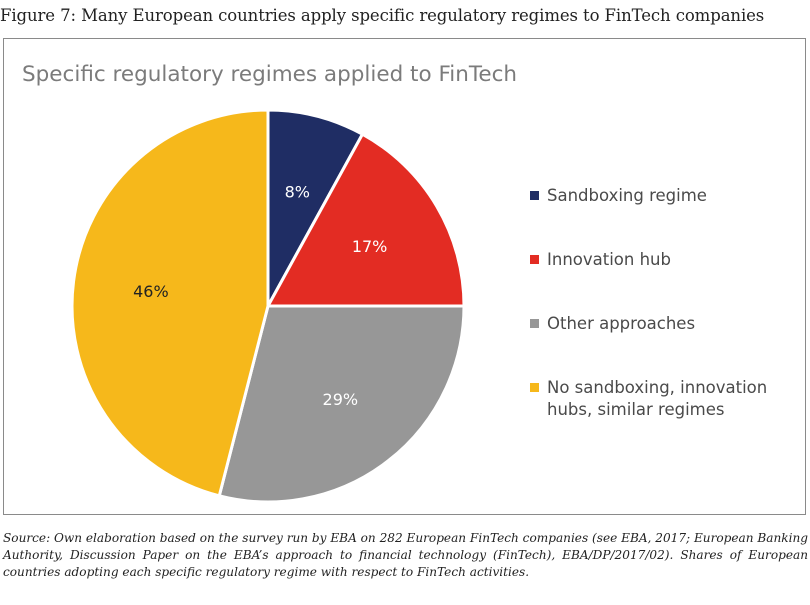  I want to click on legend-label-line: No sandboxing, innovation, so click(657, 387).